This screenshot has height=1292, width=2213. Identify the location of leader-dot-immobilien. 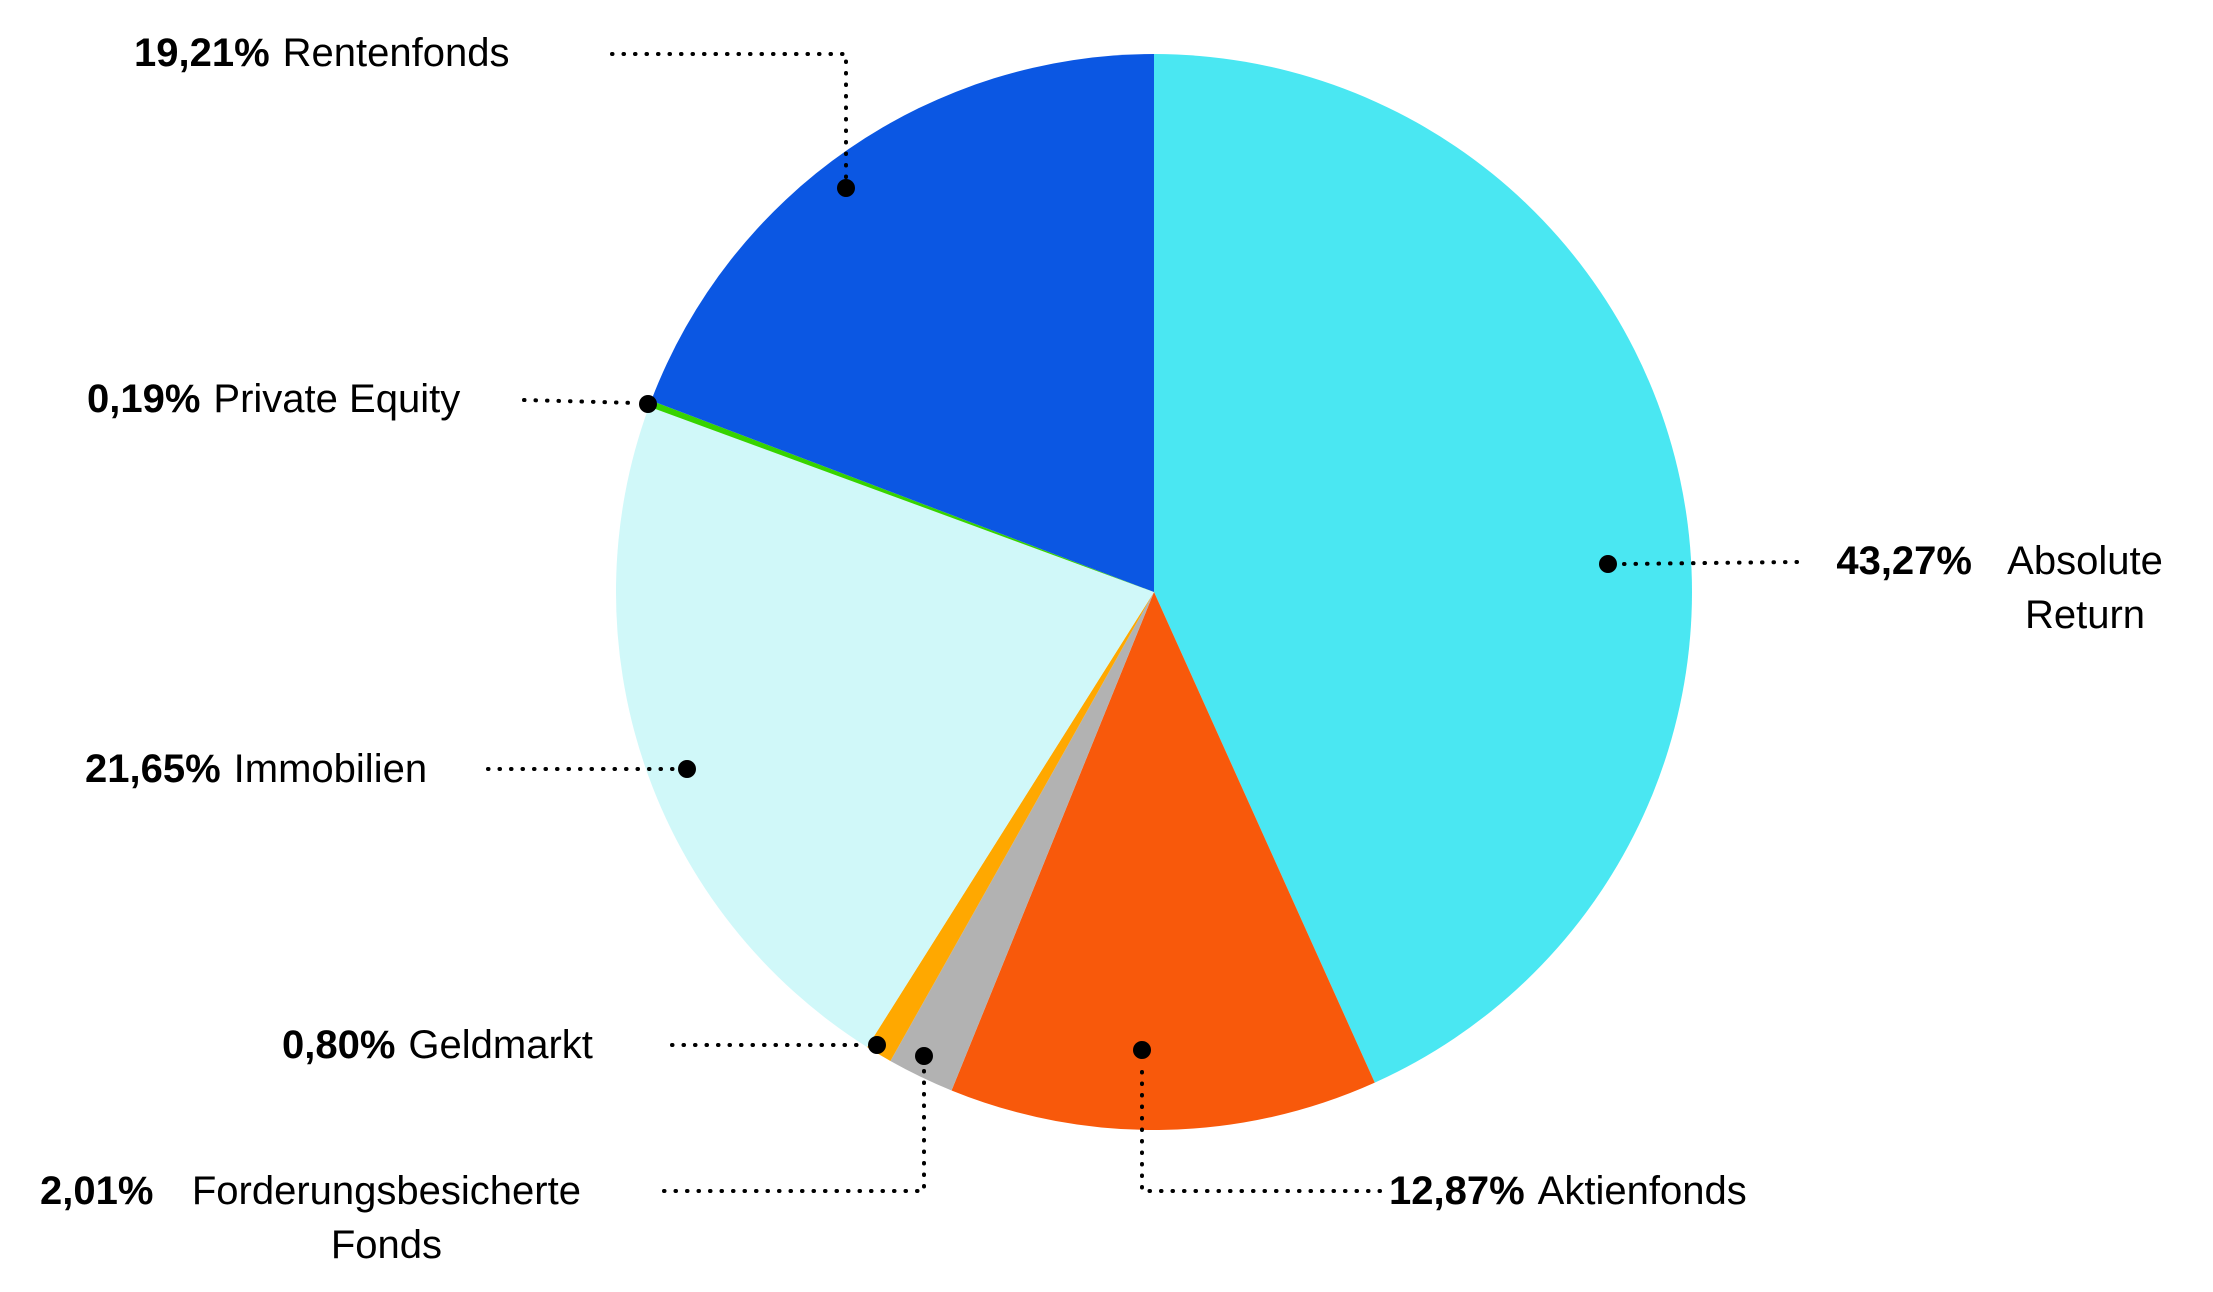
(687, 769).